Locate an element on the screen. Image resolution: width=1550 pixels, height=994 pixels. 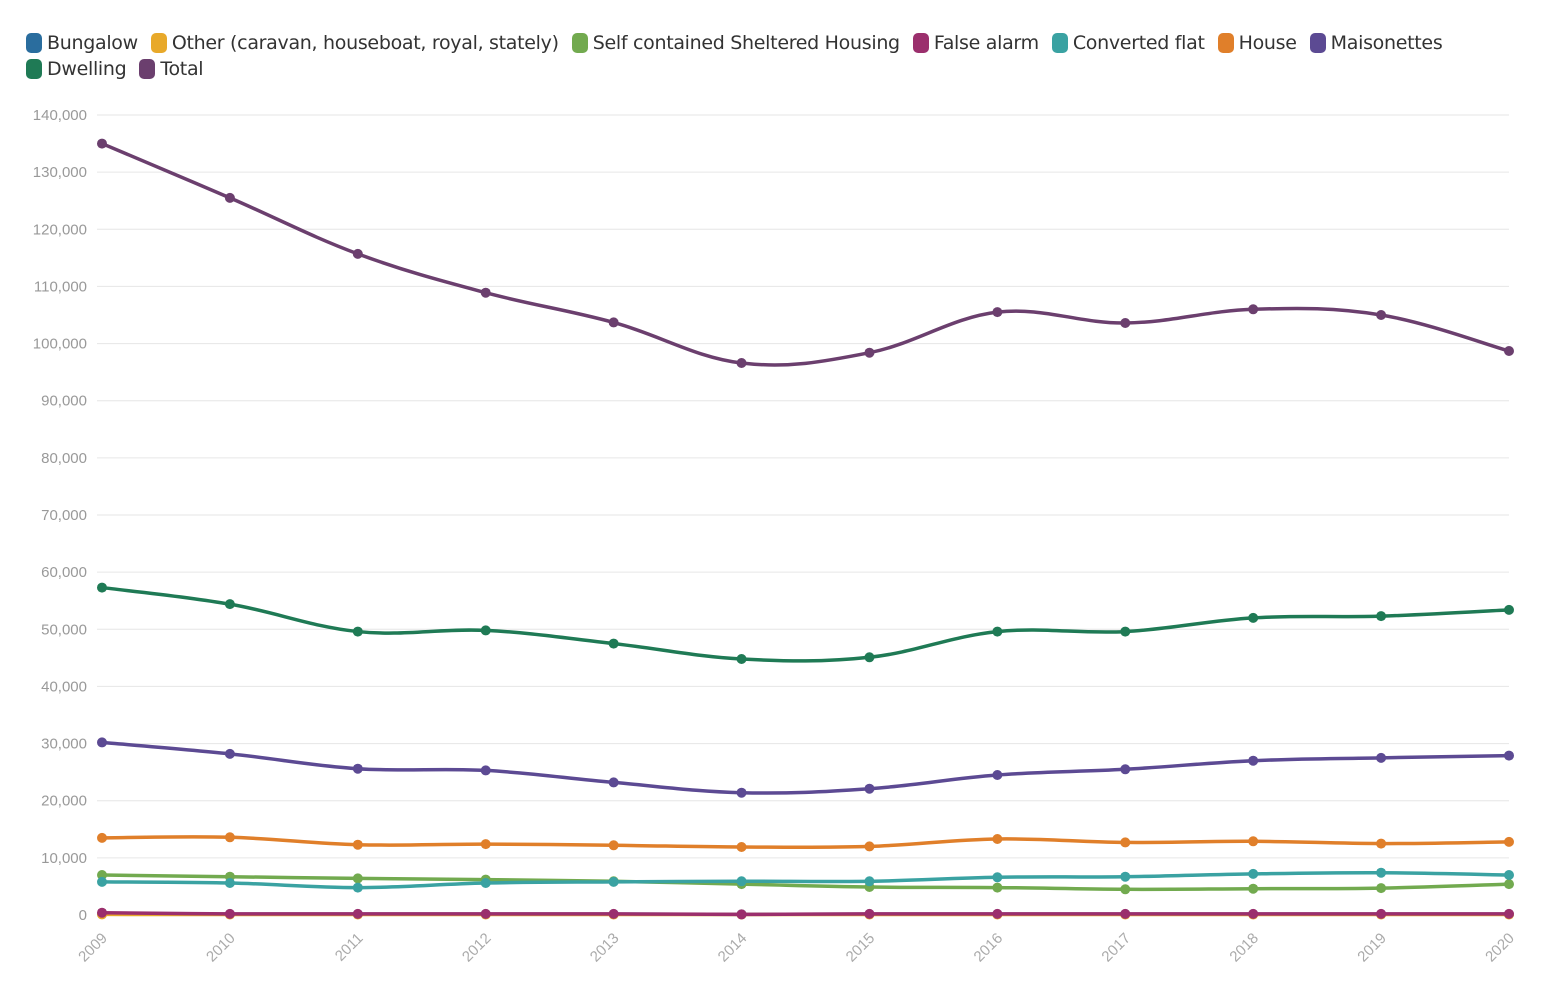
legend-item-total: Total is located at coordinates (171, 69).